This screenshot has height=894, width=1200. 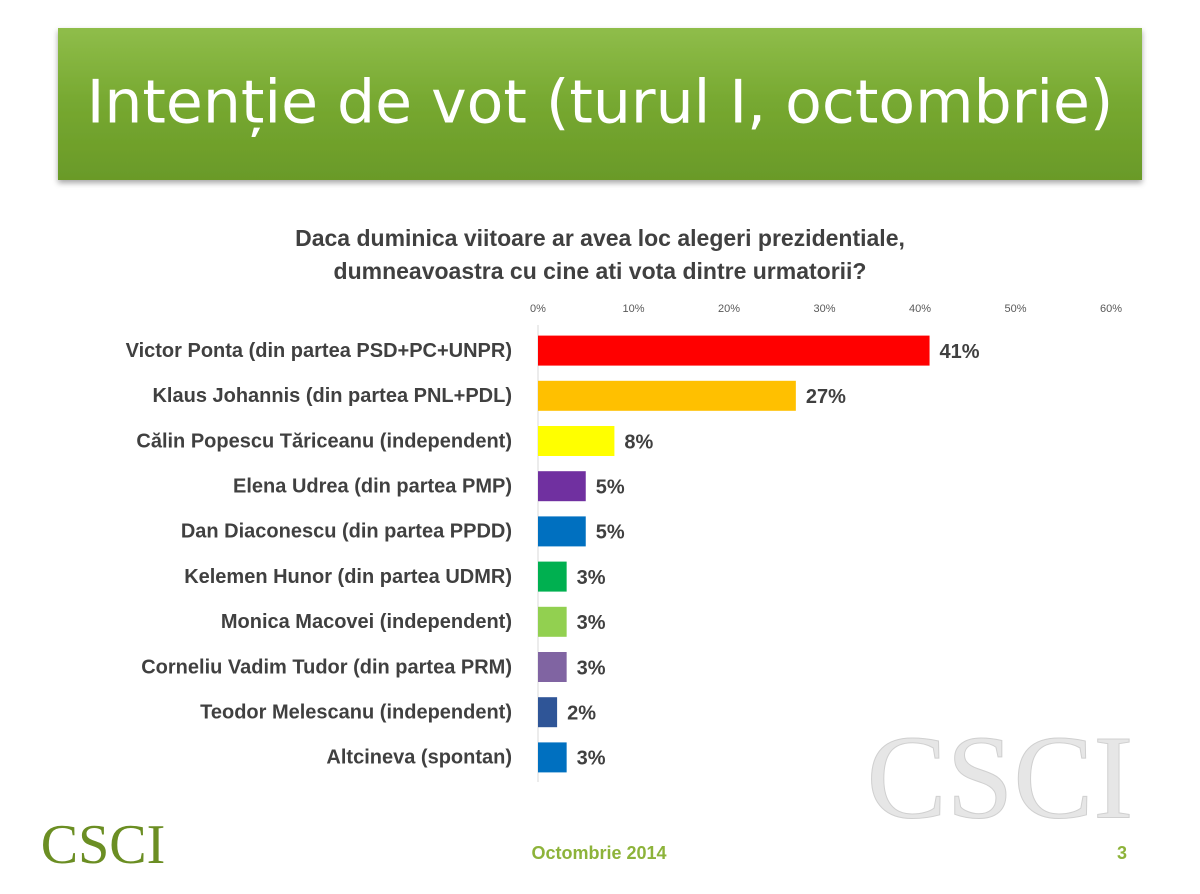 What do you see at coordinates (598, 853) in the screenshot?
I see `footer-date: Octombrie 2014` at bounding box center [598, 853].